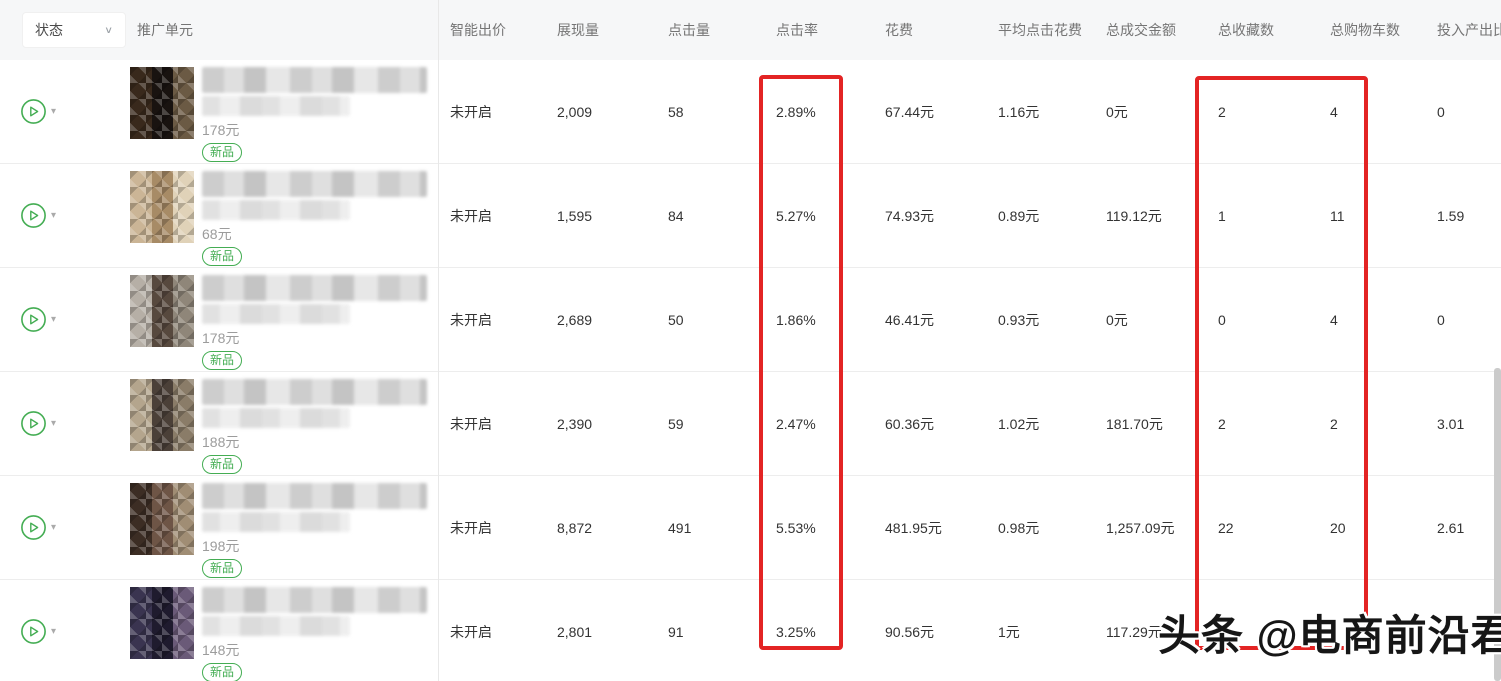 The image size is (1501, 681). What do you see at coordinates (796, 527) in the screenshot?
I see `cell-ctr: 5.53%` at bounding box center [796, 527].